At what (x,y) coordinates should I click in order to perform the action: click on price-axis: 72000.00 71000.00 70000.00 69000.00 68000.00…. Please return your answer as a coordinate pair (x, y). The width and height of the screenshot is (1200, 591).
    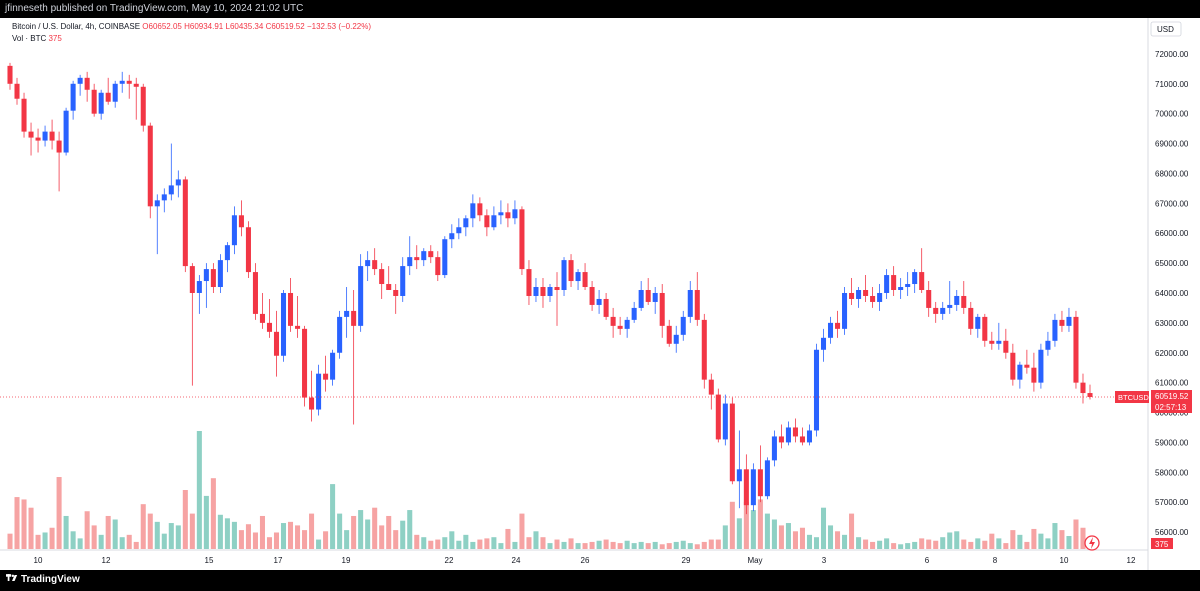
    Looking at the image, I should click on (1169, 279).